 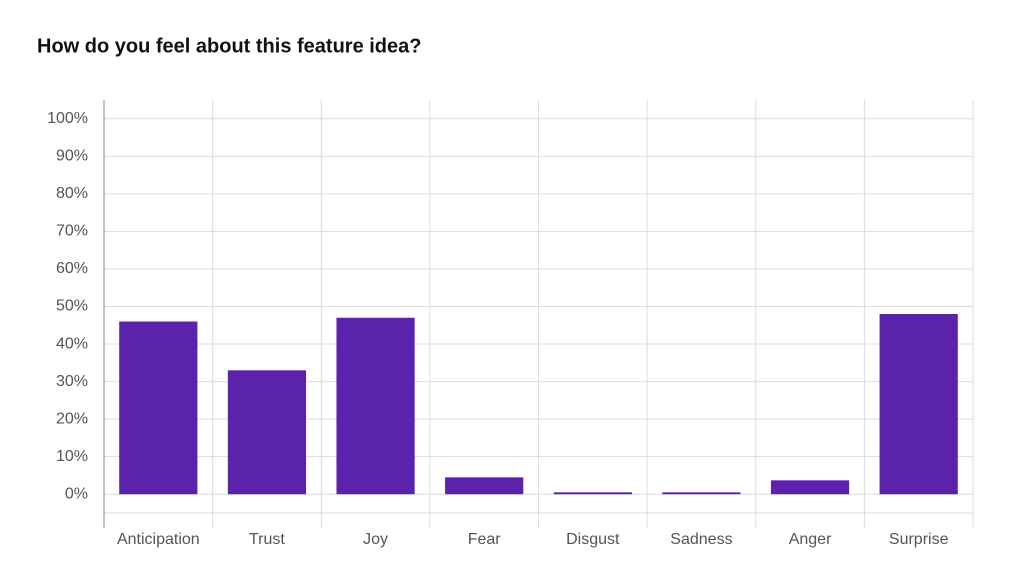 What do you see at coordinates (810, 539) in the screenshot?
I see `x-tick-label: Anger` at bounding box center [810, 539].